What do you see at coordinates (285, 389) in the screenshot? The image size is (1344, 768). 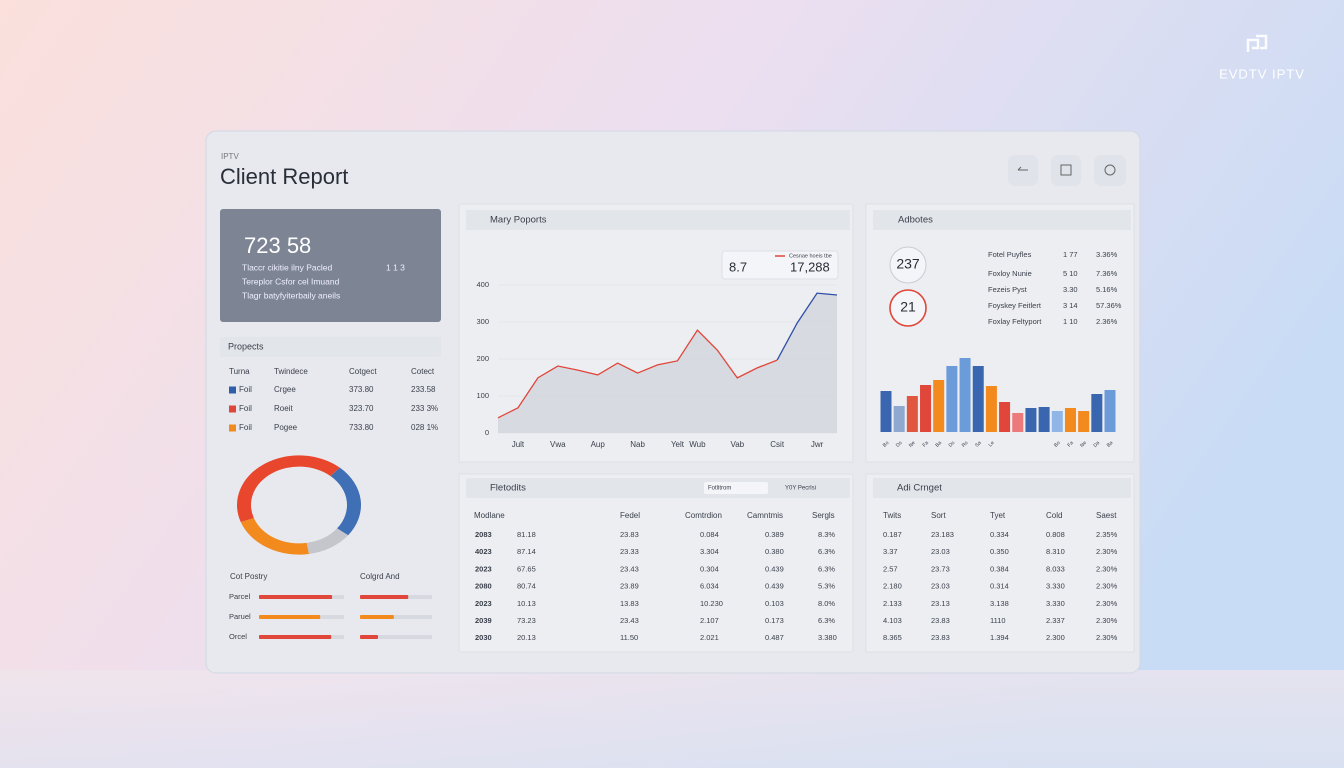 I see `cell: Crgee` at bounding box center [285, 389].